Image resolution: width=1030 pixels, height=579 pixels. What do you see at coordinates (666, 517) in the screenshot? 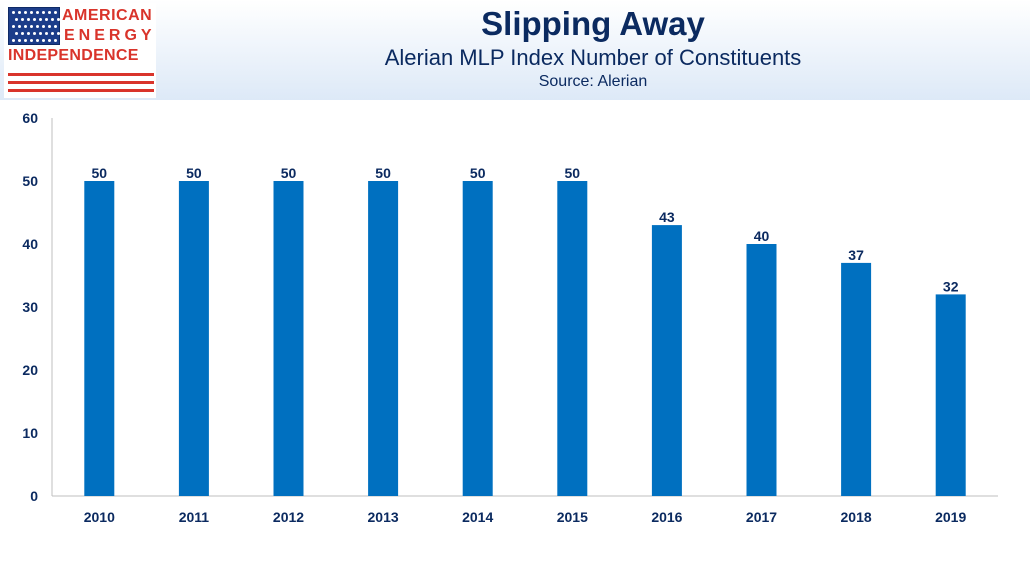
I see `x-tick-label: 2016` at bounding box center [666, 517].